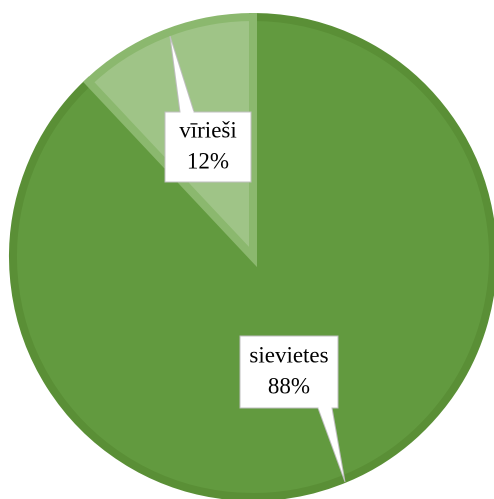 This screenshot has height=499, width=494. I want to click on slice-value-label: 12%, so click(208, 160).